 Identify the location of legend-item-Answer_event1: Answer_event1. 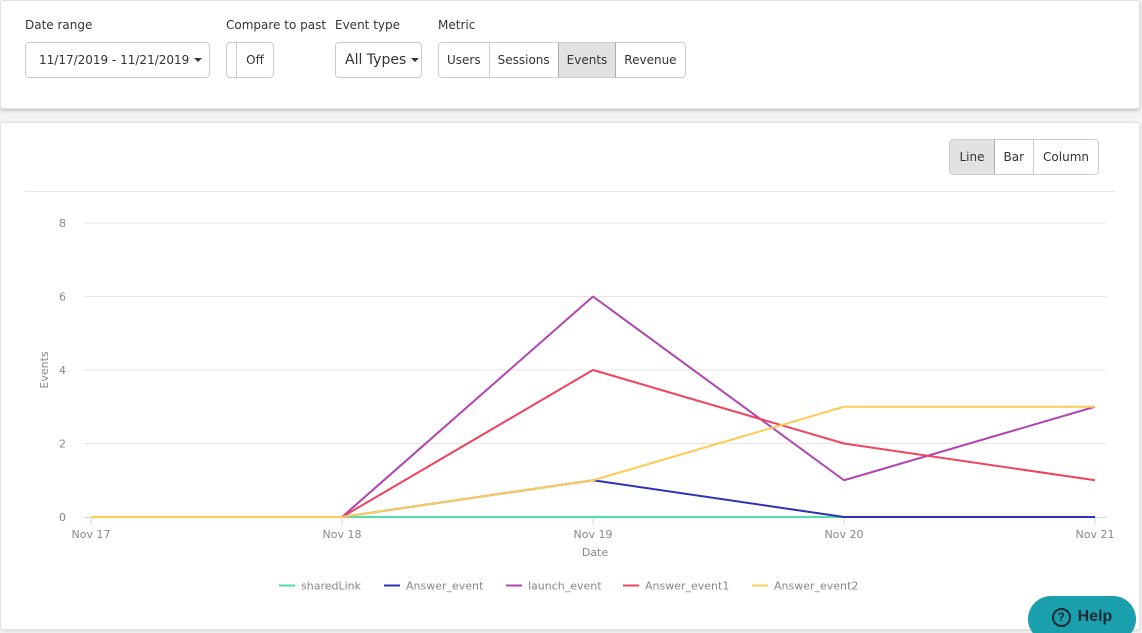
(676, 586).